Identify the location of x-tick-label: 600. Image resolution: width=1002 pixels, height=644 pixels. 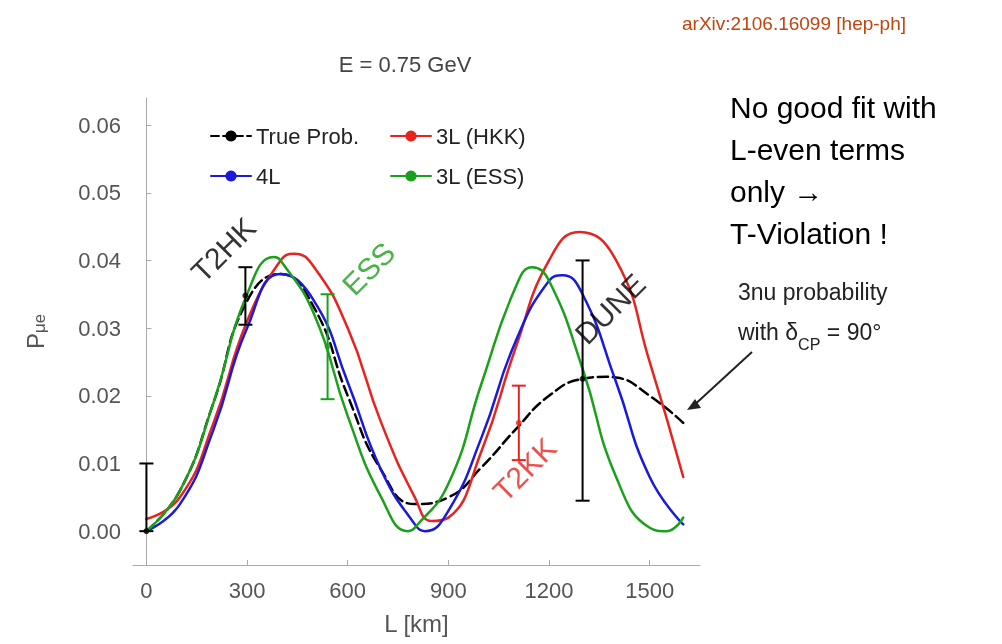
(348, 590).